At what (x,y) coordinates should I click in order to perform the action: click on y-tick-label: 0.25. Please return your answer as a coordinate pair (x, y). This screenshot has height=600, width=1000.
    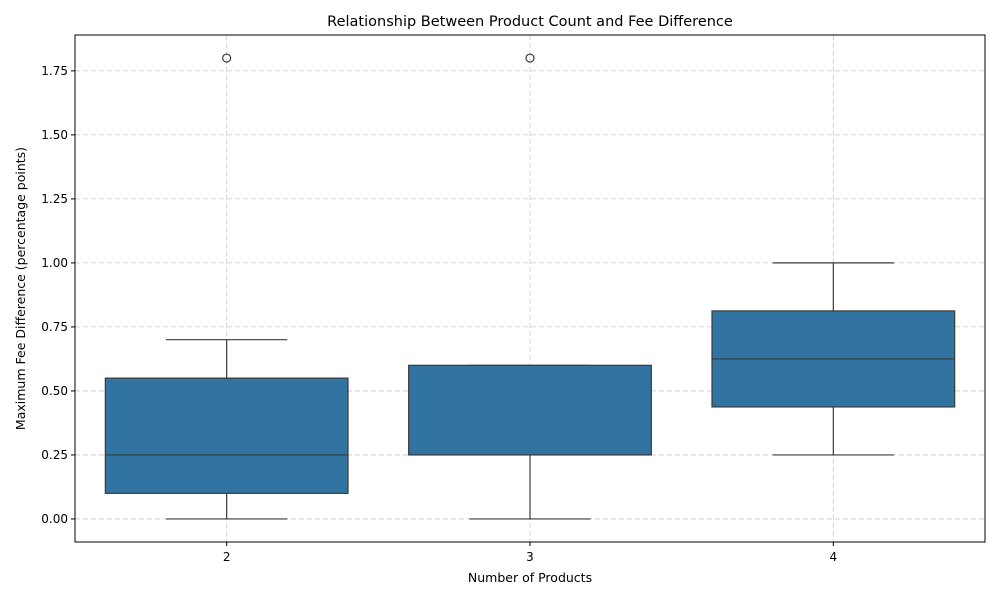
    Looking at the image, I should click on (54, 455).